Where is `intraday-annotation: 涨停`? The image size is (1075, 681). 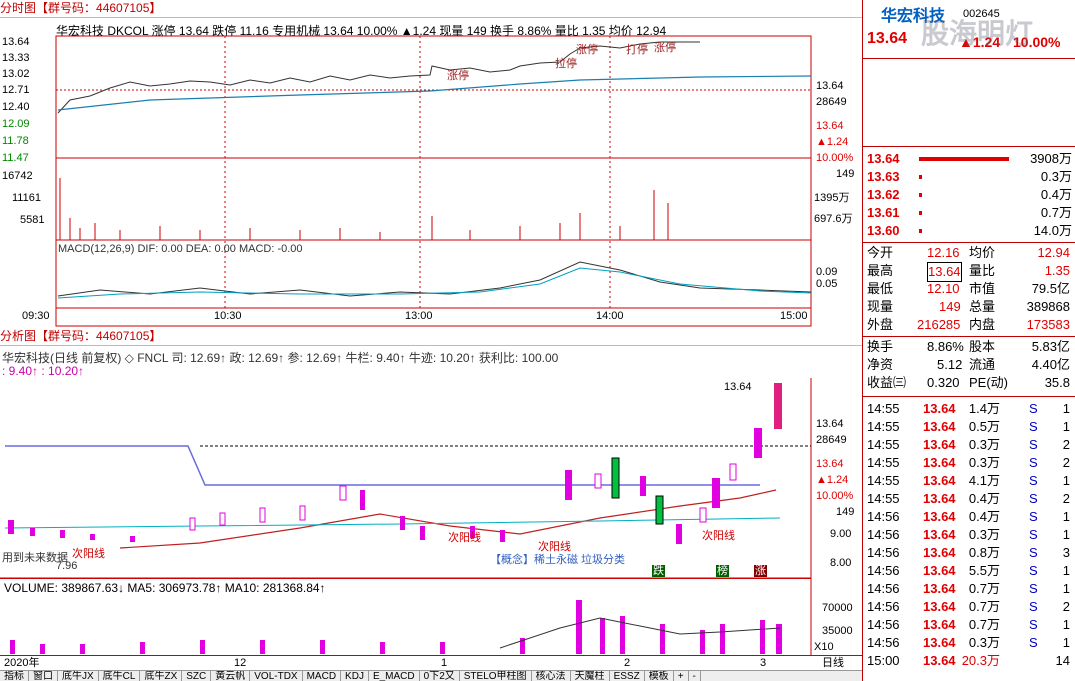 intraday-annotation: 涨停 is located at coordinates (587, 50).